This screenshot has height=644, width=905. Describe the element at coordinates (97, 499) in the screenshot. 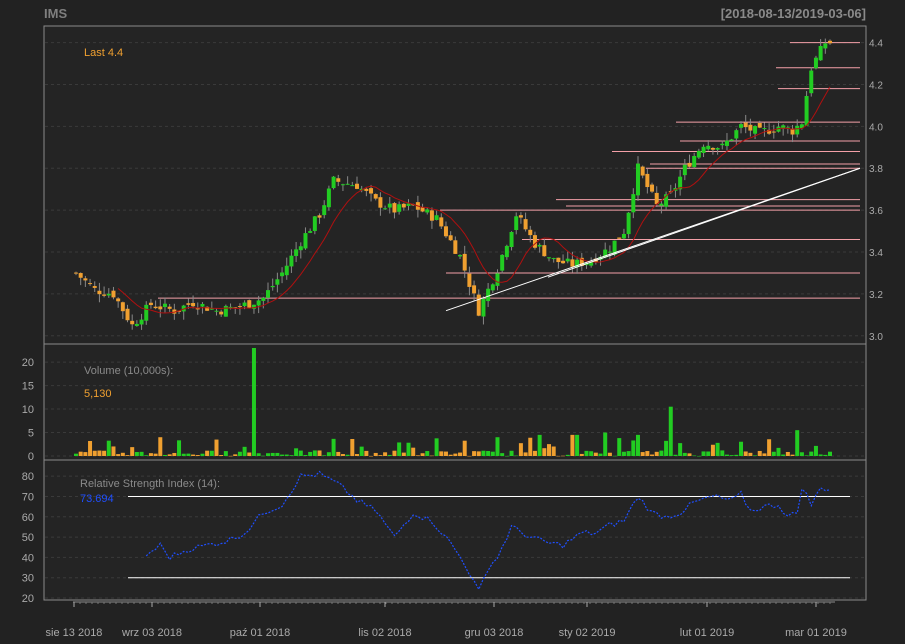

I see `rsi-last-value: 73.694` at that location.